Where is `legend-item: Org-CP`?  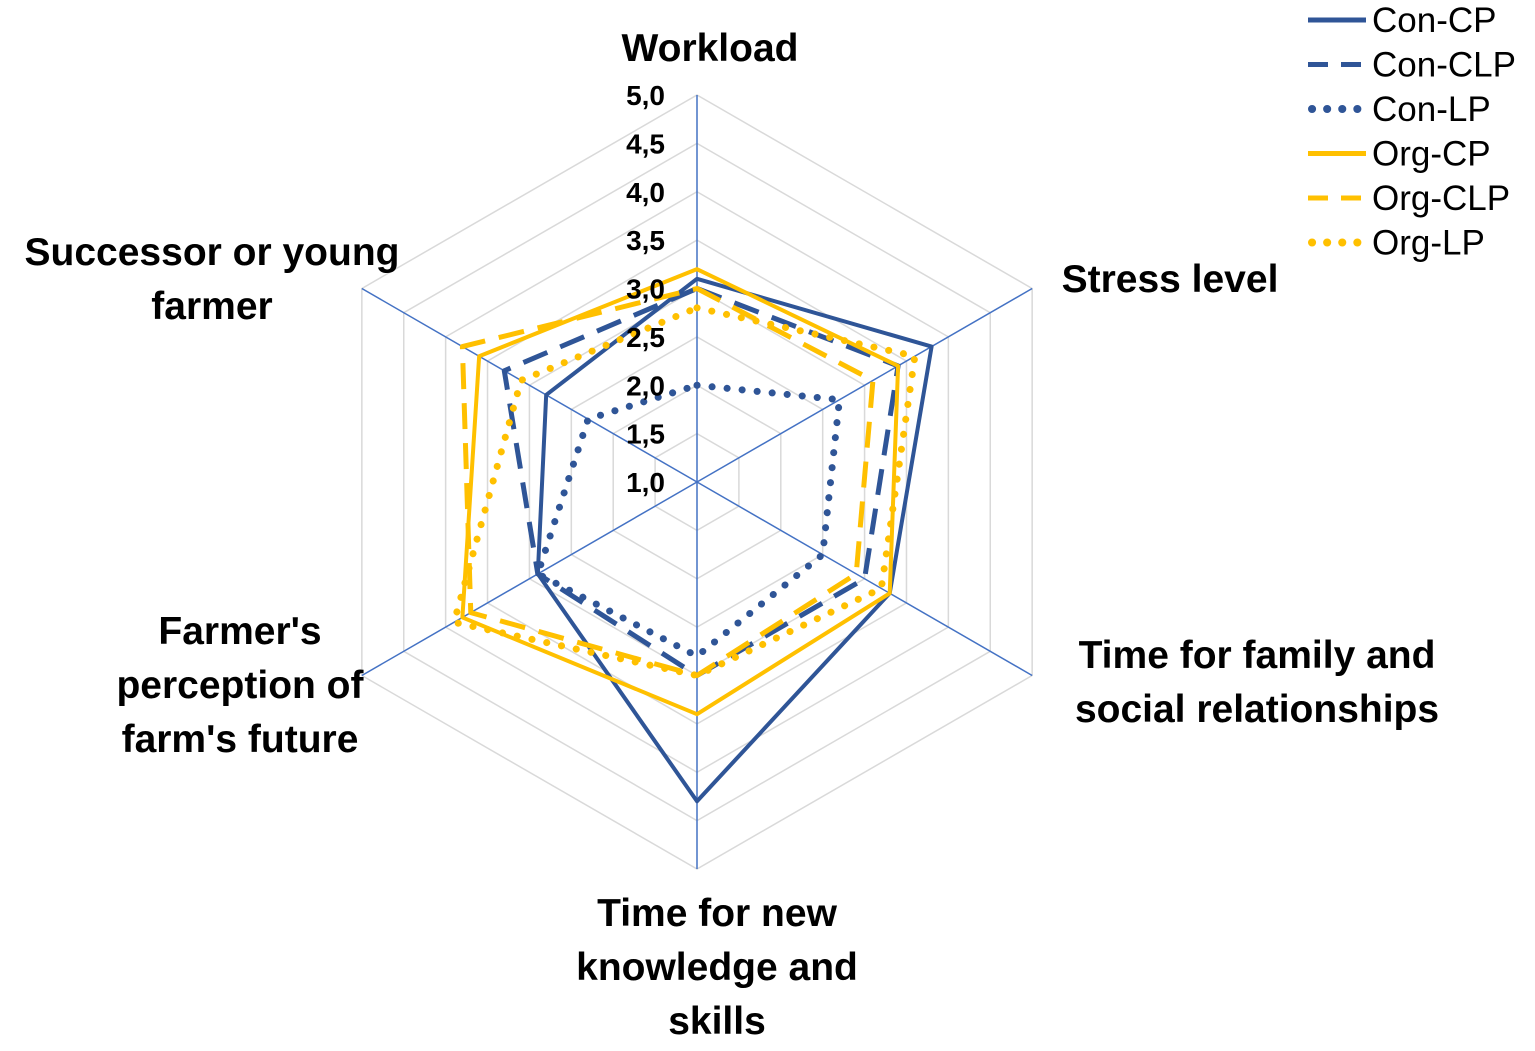
legend-item: Org-CP is located at coordinates (1399, 154).